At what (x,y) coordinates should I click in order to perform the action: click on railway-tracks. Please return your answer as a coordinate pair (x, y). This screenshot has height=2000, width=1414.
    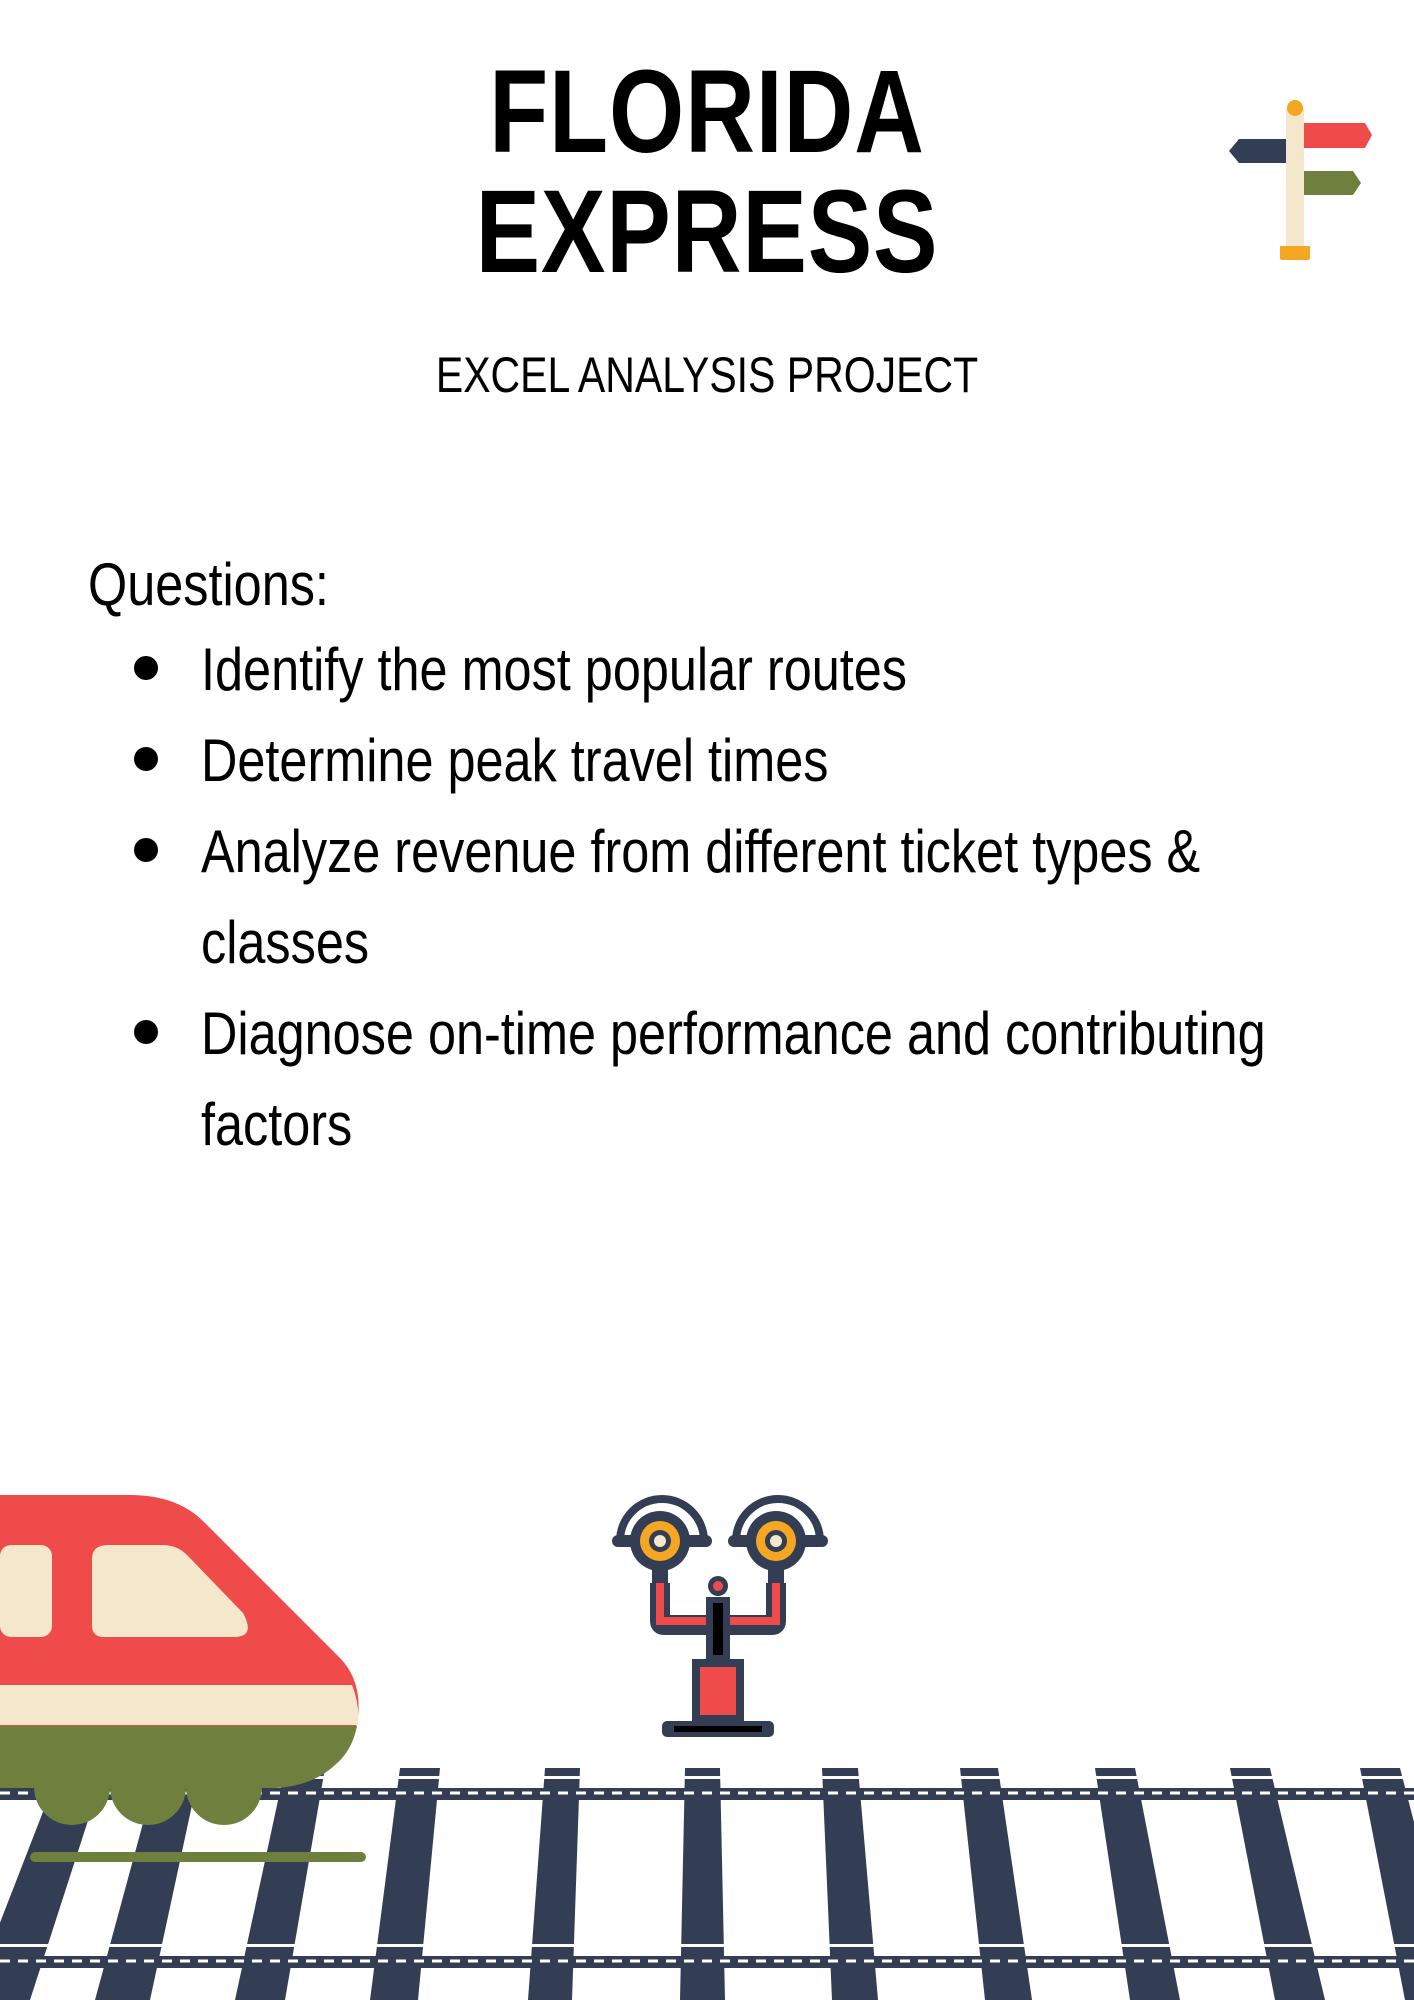
    Looking at the image, I should click on (707, 1884).